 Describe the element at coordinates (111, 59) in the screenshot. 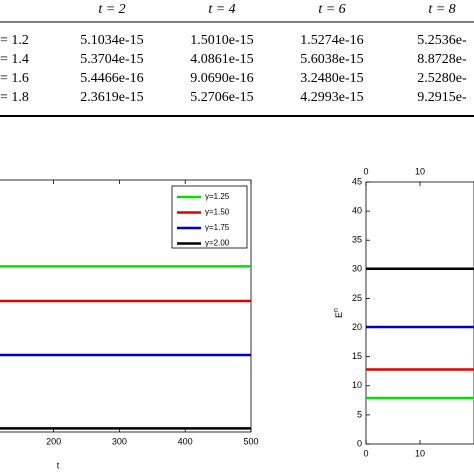

I see `table-cell: 5.3704e-15` at that location.